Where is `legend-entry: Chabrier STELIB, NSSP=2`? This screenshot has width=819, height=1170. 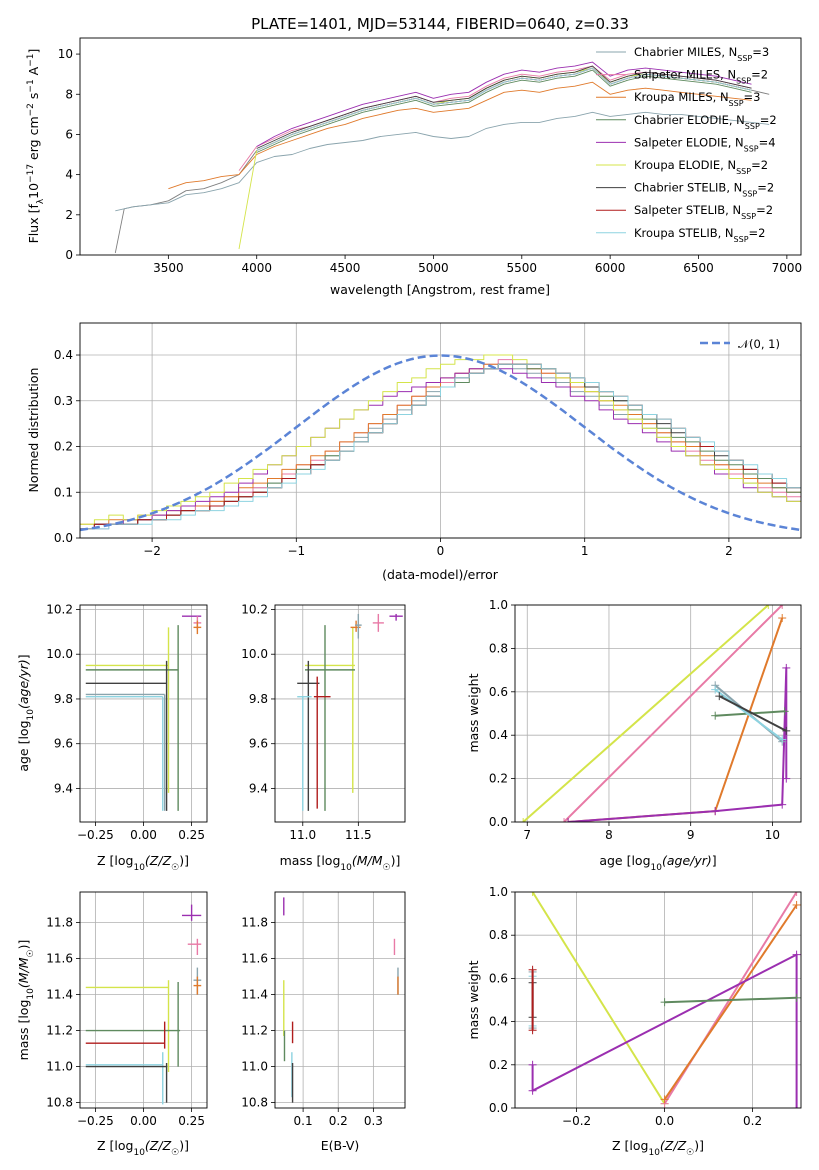
legend-entry: Chabrier STELIB, NSSP=2 is located at coordinates (704, 190).